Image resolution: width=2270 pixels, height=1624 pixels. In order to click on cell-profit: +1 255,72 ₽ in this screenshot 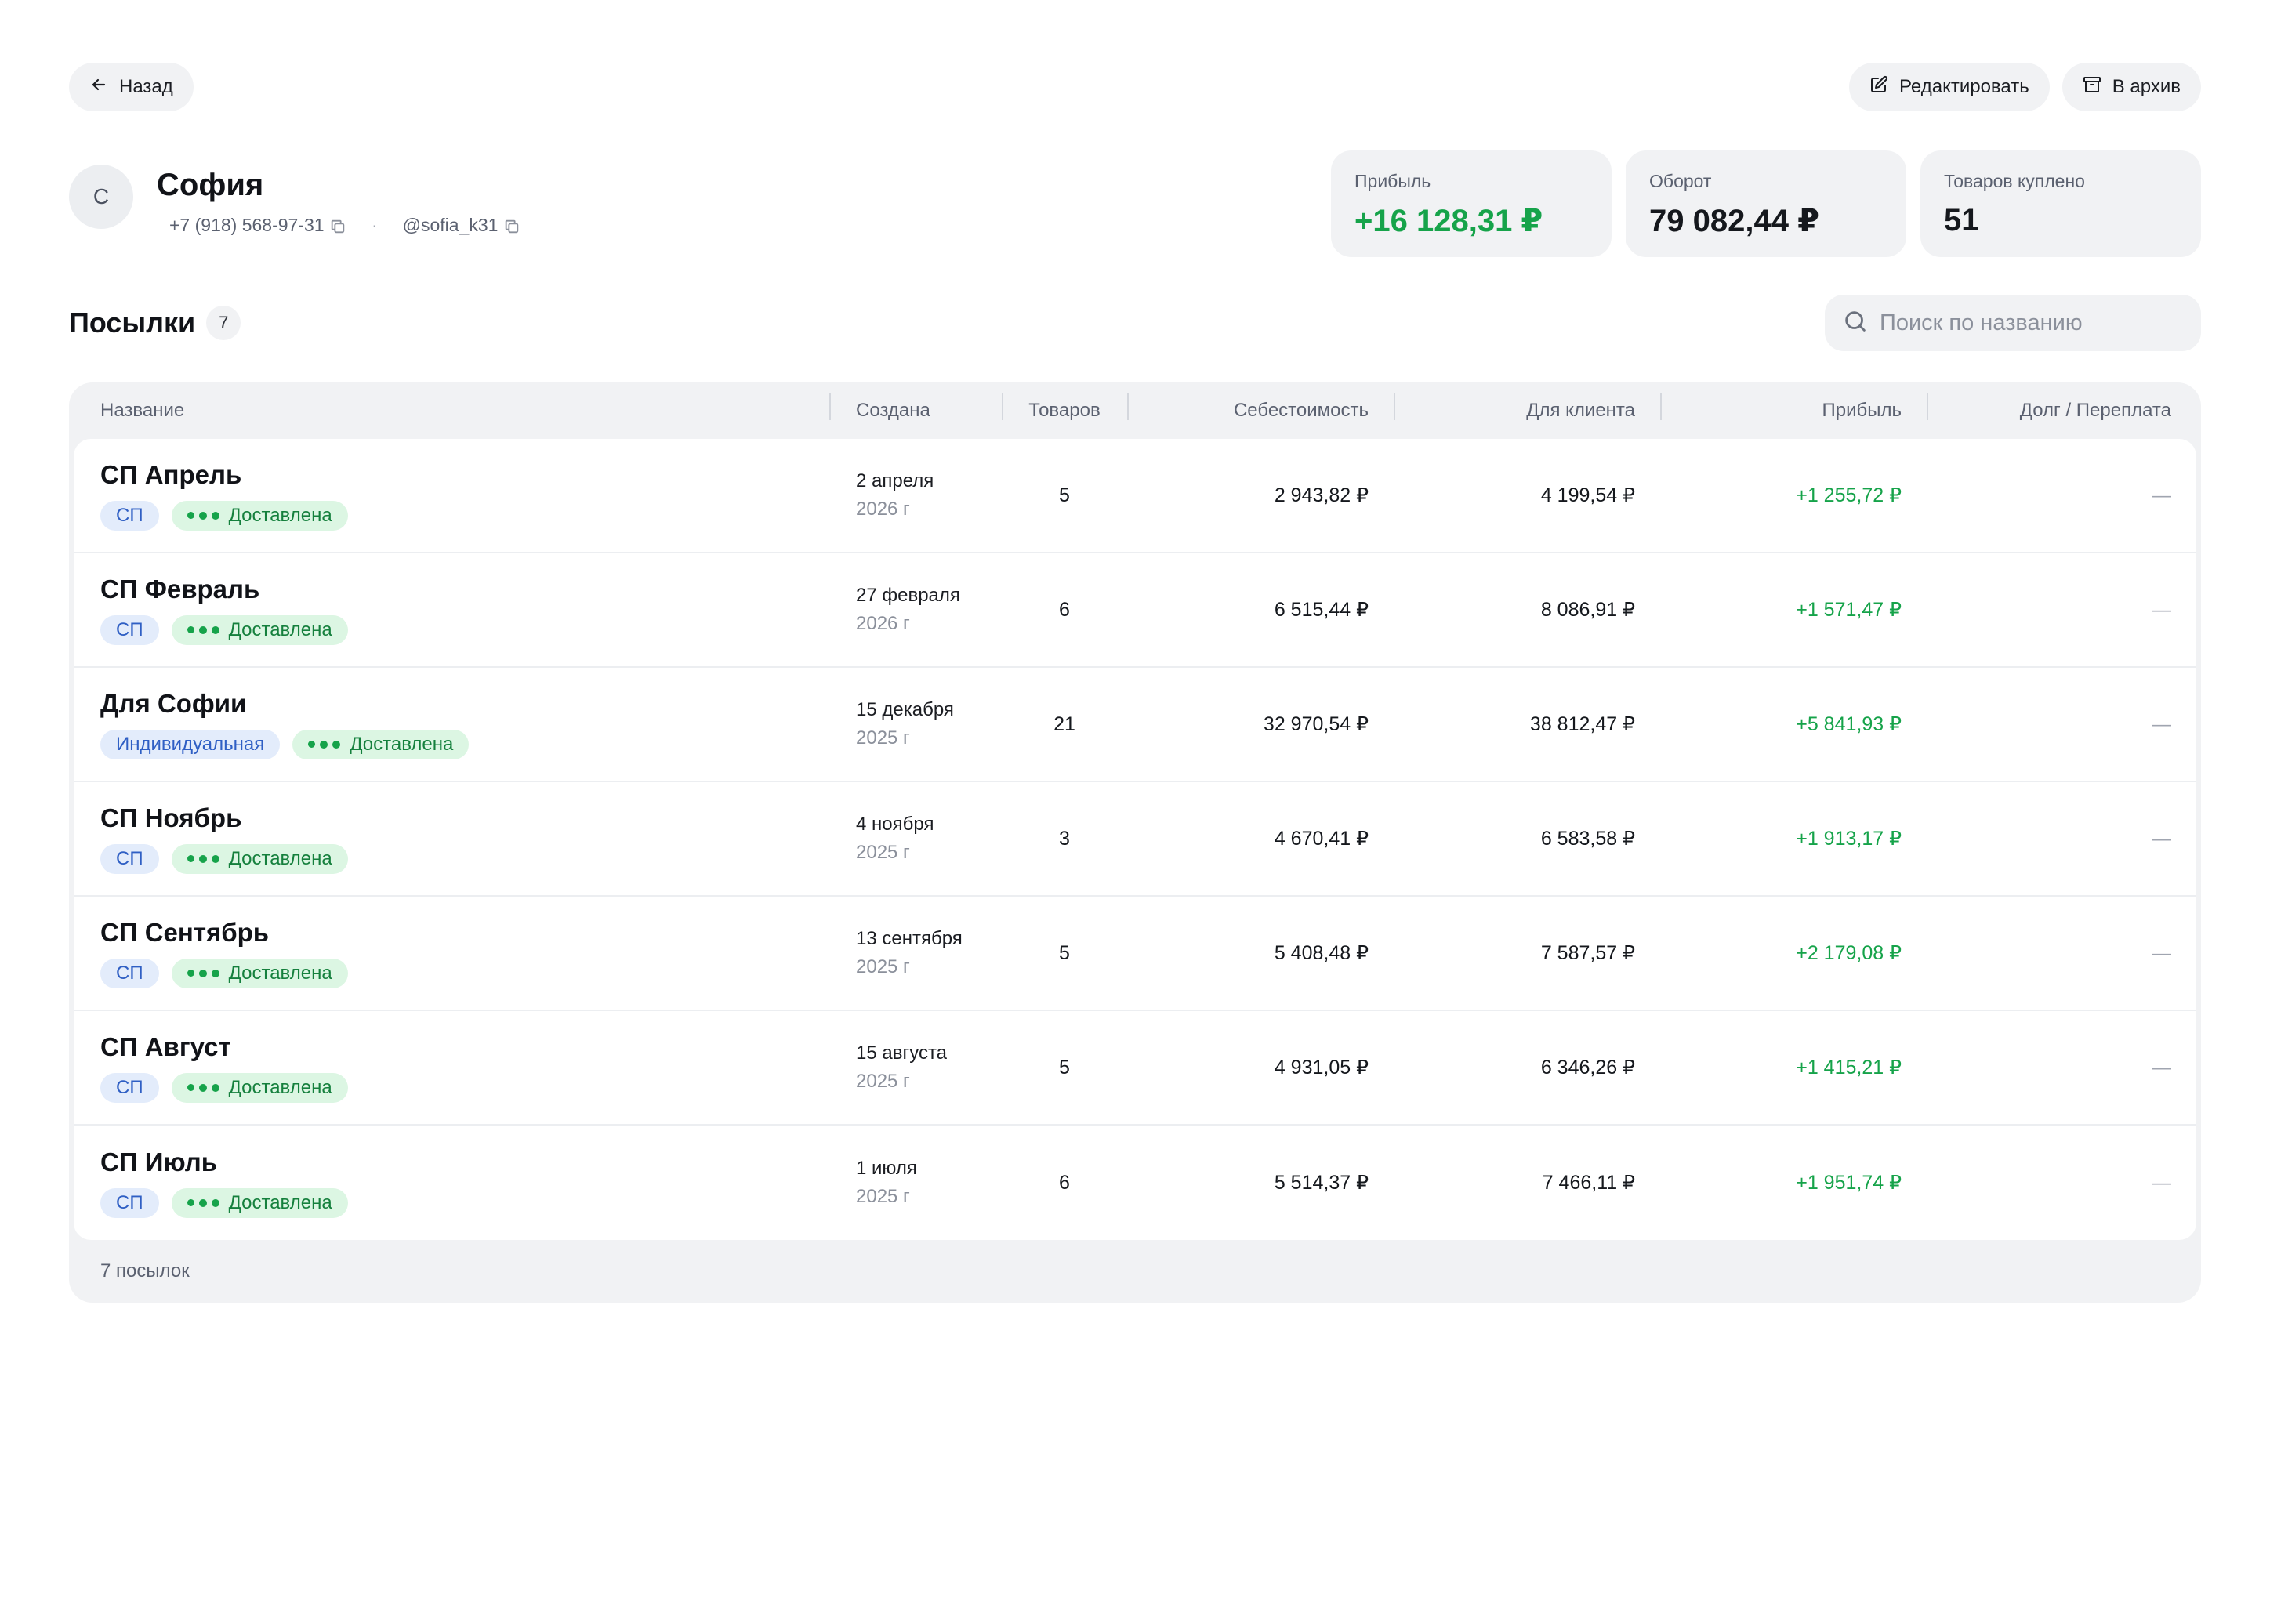, I will do `click(1849, 495)`.